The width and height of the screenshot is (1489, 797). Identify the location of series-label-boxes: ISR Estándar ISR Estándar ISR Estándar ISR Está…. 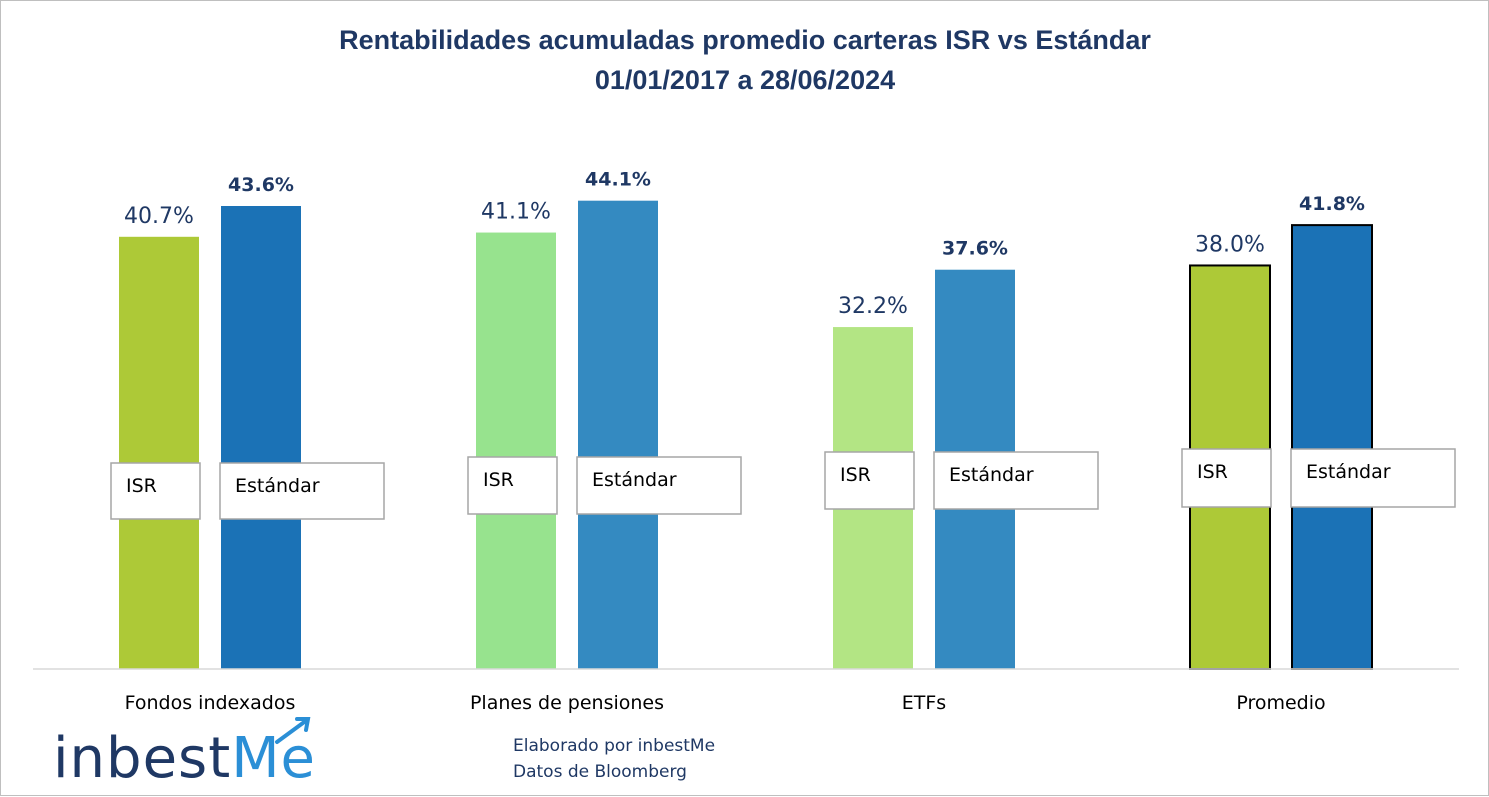
(783, 484).